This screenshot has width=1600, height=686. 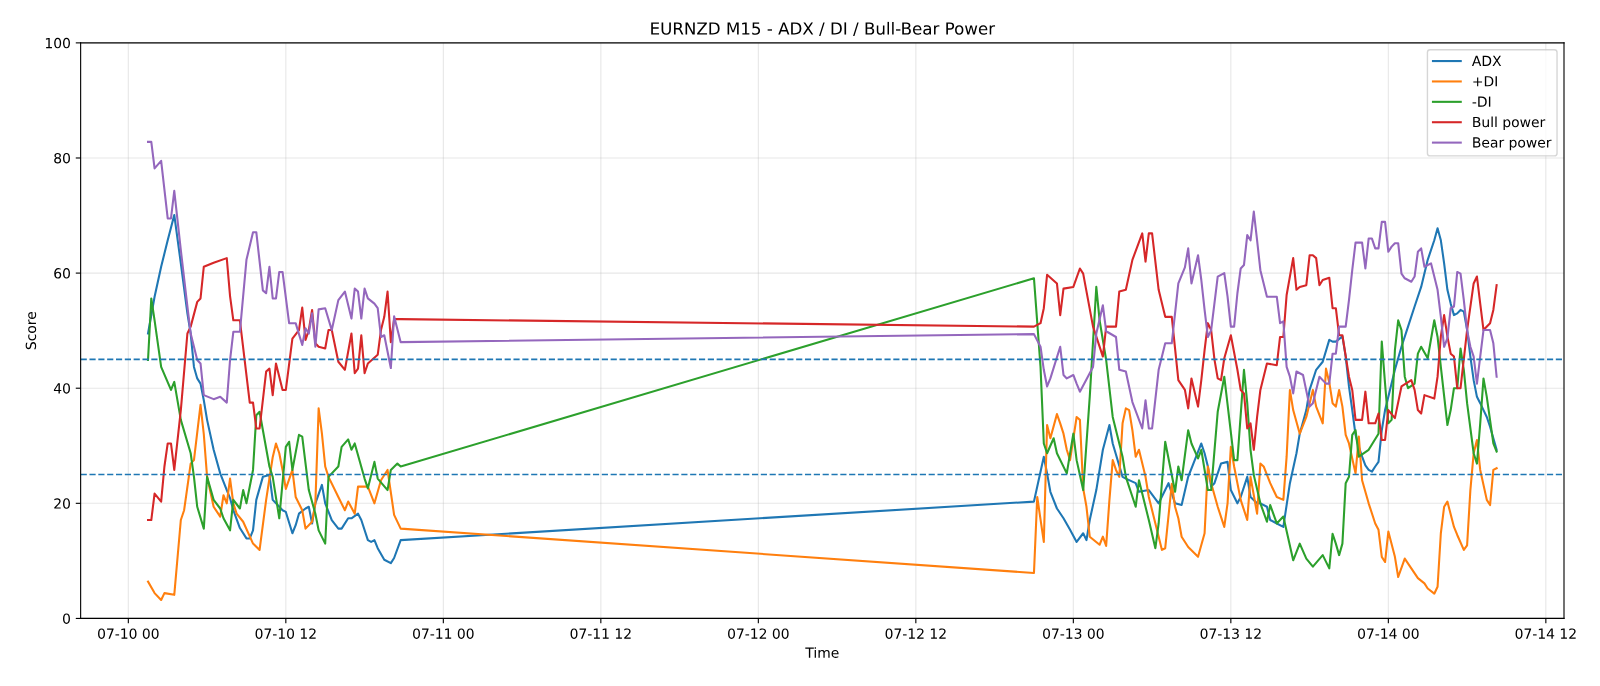 I want to click on x-tick-label: 07-14 12, so click(x=1545, y=633).